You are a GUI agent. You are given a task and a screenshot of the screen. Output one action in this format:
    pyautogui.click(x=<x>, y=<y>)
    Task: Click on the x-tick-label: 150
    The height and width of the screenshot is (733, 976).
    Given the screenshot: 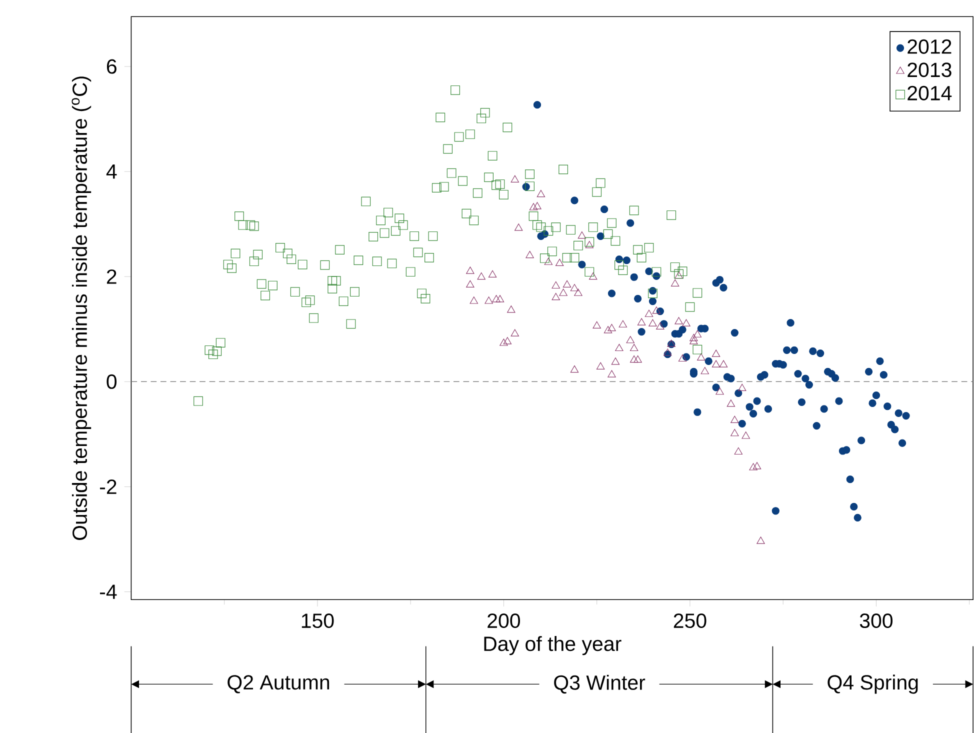 What is the action you would take?
    pyautogui.click(x=318, y=620)
    